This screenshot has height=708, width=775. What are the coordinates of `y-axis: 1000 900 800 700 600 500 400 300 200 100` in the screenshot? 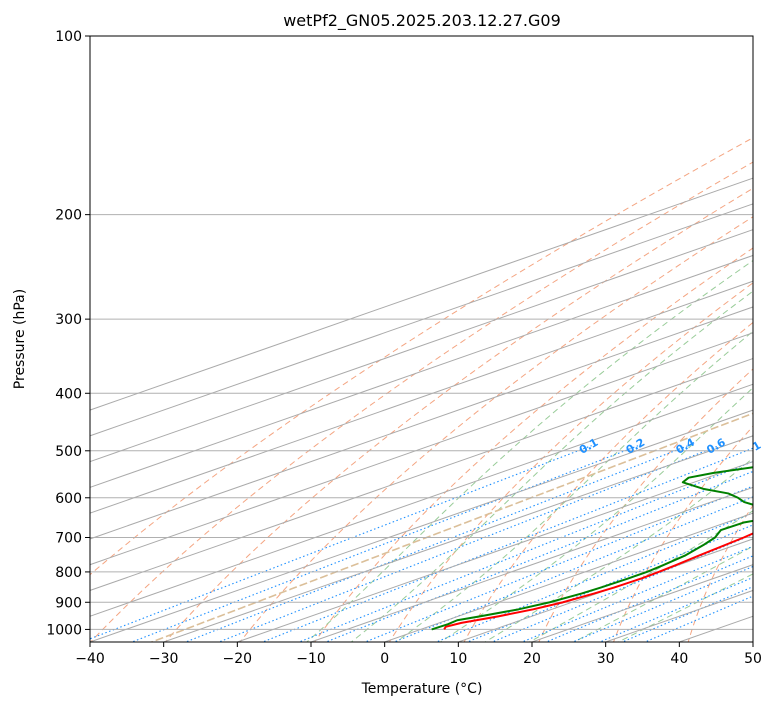 It's located at (68, 333).